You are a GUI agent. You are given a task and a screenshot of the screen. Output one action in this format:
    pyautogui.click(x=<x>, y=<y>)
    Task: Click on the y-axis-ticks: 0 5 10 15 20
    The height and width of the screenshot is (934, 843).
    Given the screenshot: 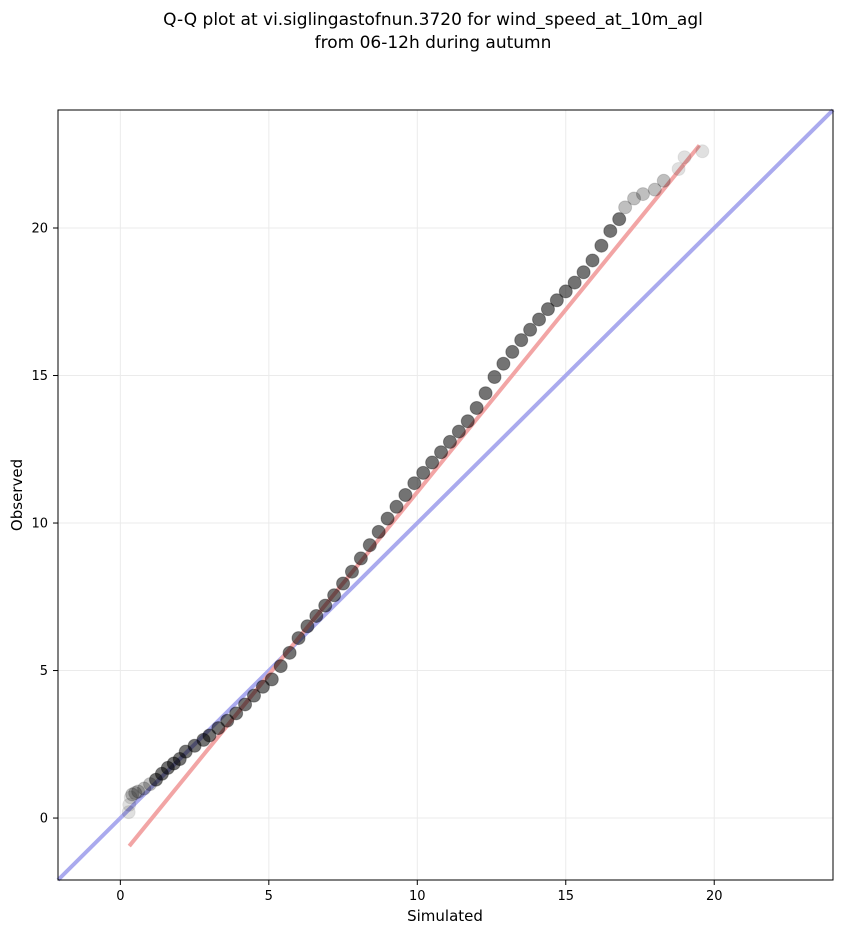 What is the action you would take?
    pyautogui.click(x=44, y=524)
    